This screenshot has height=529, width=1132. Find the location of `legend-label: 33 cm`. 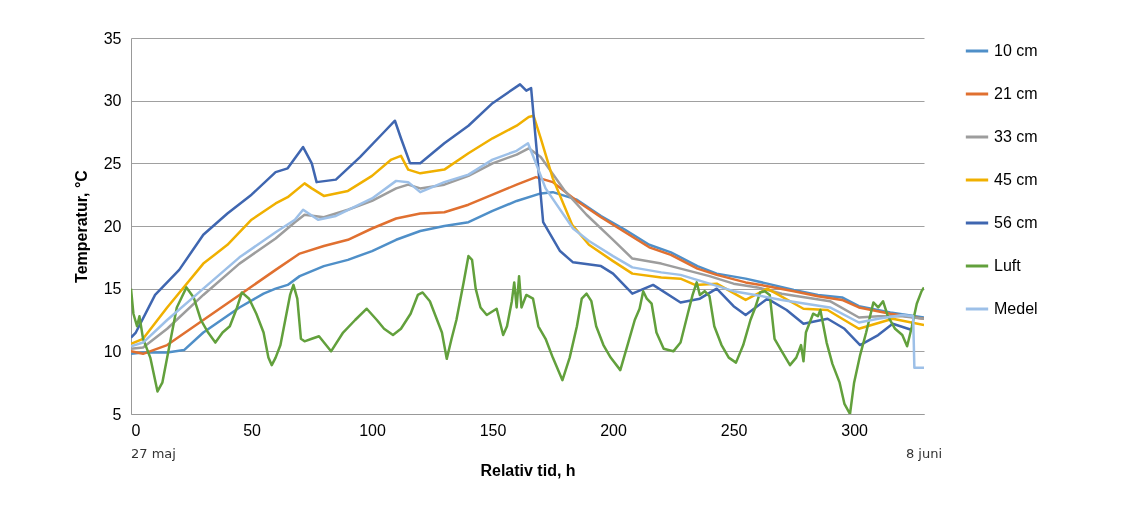

legend-label: 33 cm is located at coordinates (1016, 136).